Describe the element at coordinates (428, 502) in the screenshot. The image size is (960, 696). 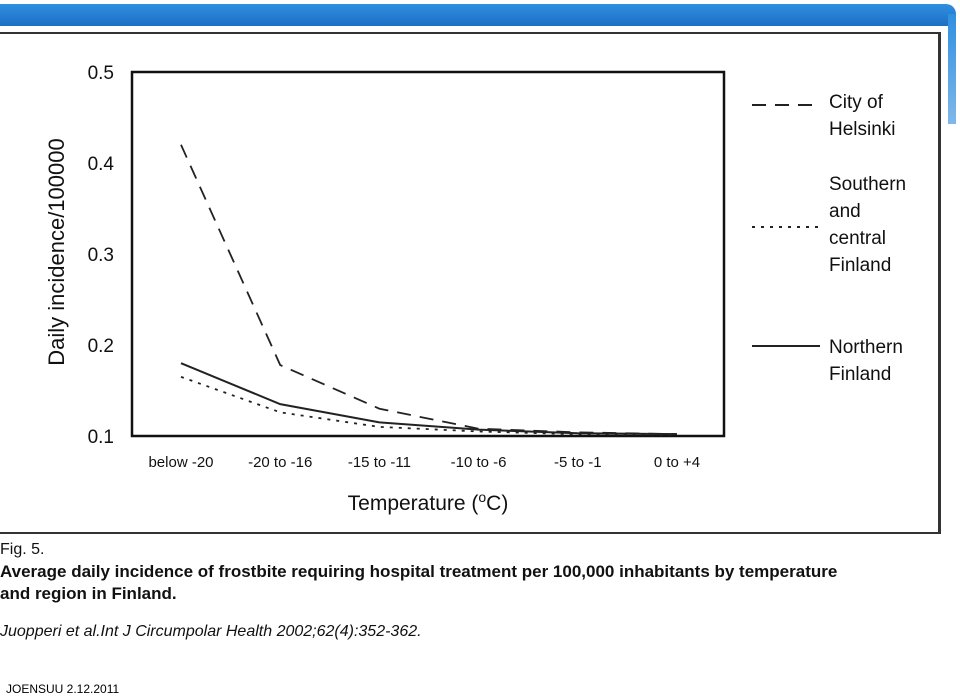
I see `x-axis-label: Temperature (oC)` at that location.